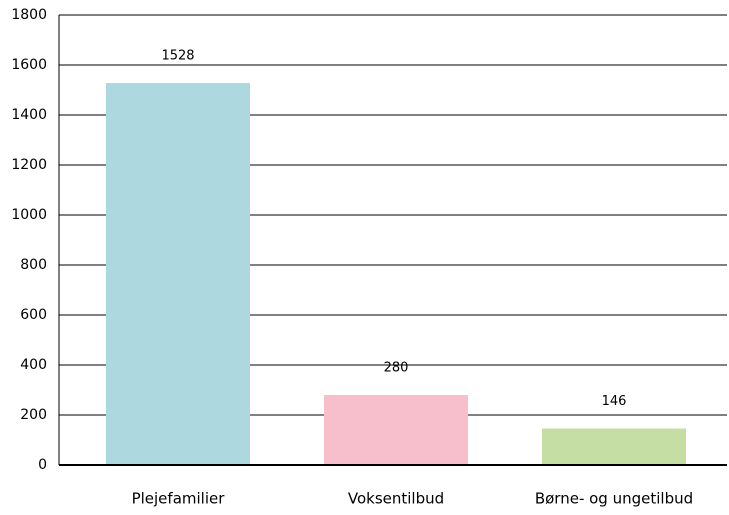  Describe the element at coordinates (396, 368) in the screenshot. I see `value-label: 280` at that location.